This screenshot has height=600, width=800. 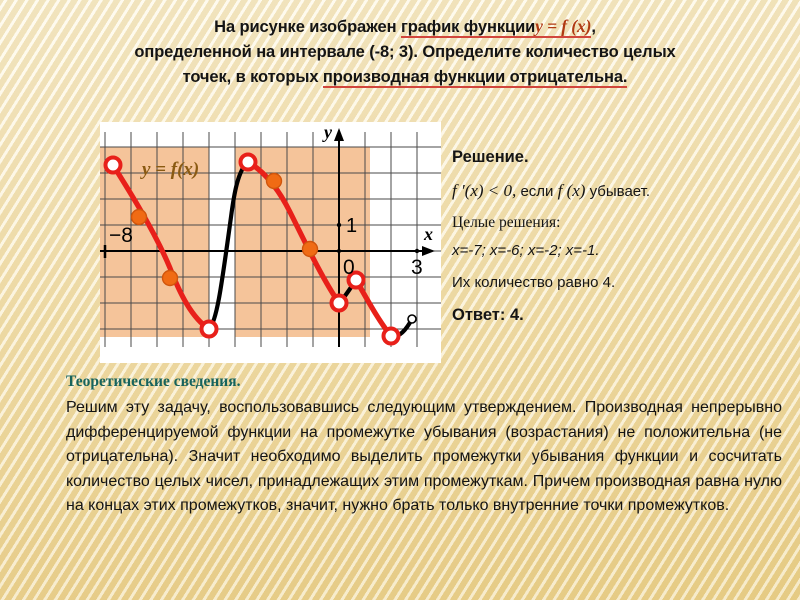 I want to click on theory-heading: Теоретические сведения., so click(x=153, y=381).